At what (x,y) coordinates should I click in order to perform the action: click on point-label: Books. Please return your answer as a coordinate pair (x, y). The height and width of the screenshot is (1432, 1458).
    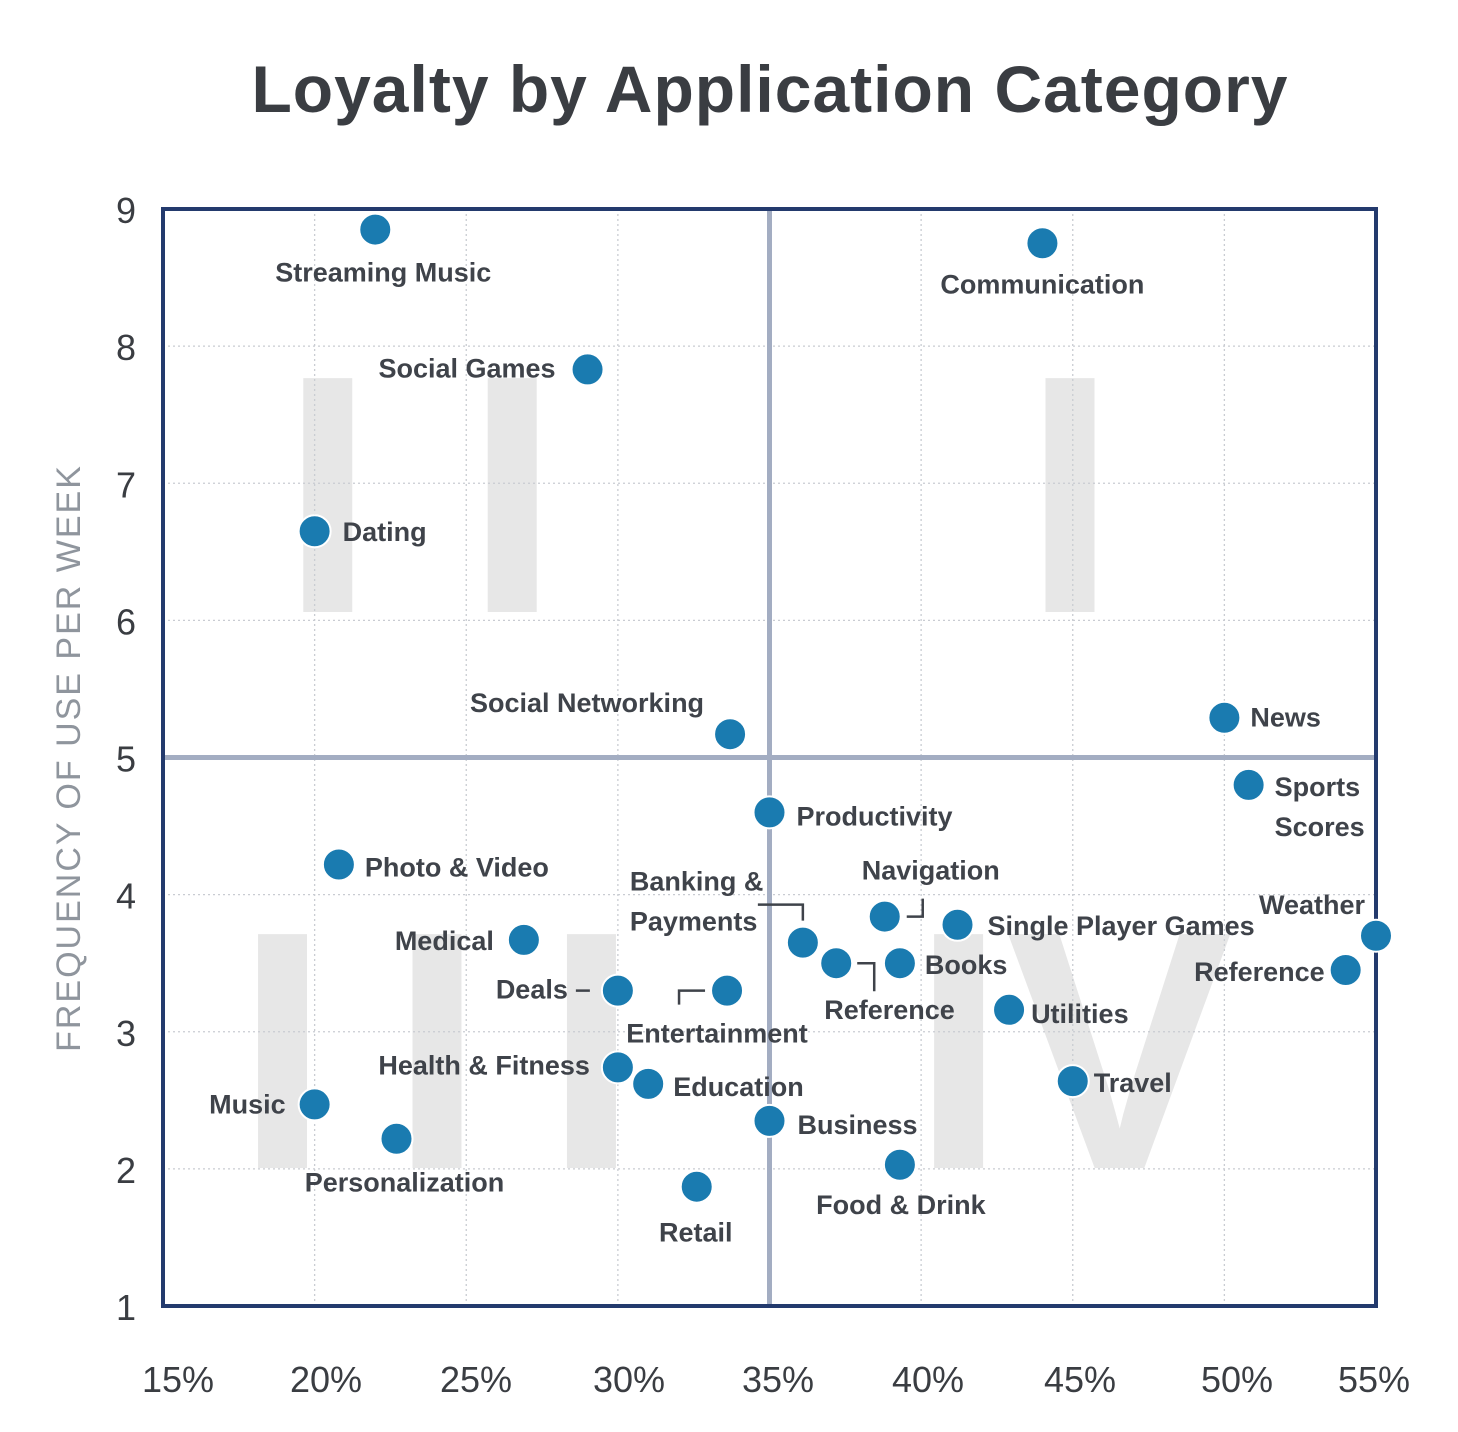
    Looking at the image, I should click on (966, 965).